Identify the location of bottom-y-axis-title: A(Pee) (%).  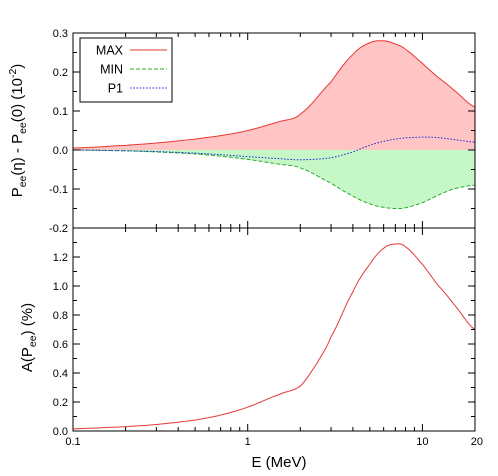
(29, 337).